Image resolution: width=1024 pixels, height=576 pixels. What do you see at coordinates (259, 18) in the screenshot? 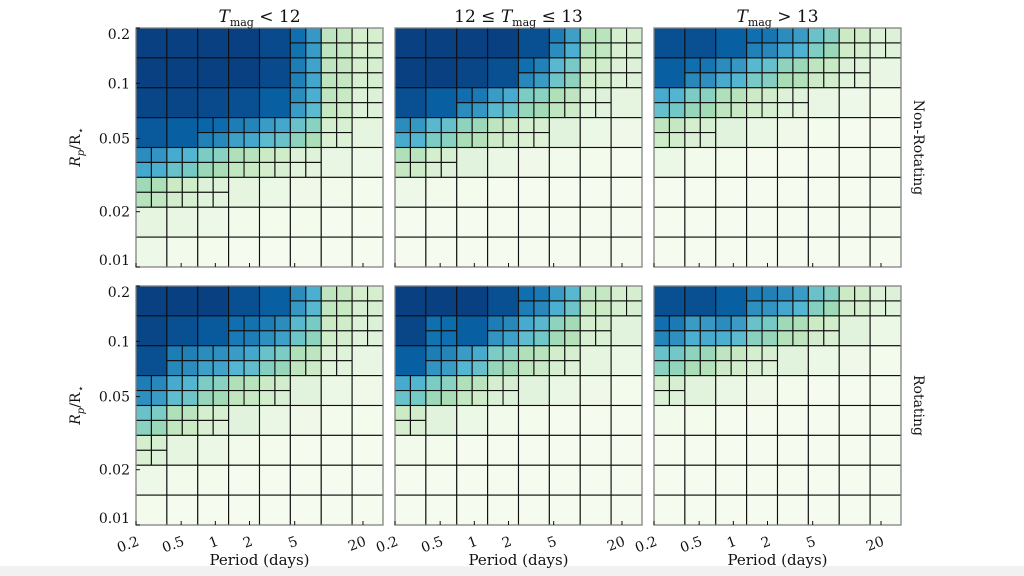
I see `column-title-0: Tmag < 12` at bounding box center [259, 18].